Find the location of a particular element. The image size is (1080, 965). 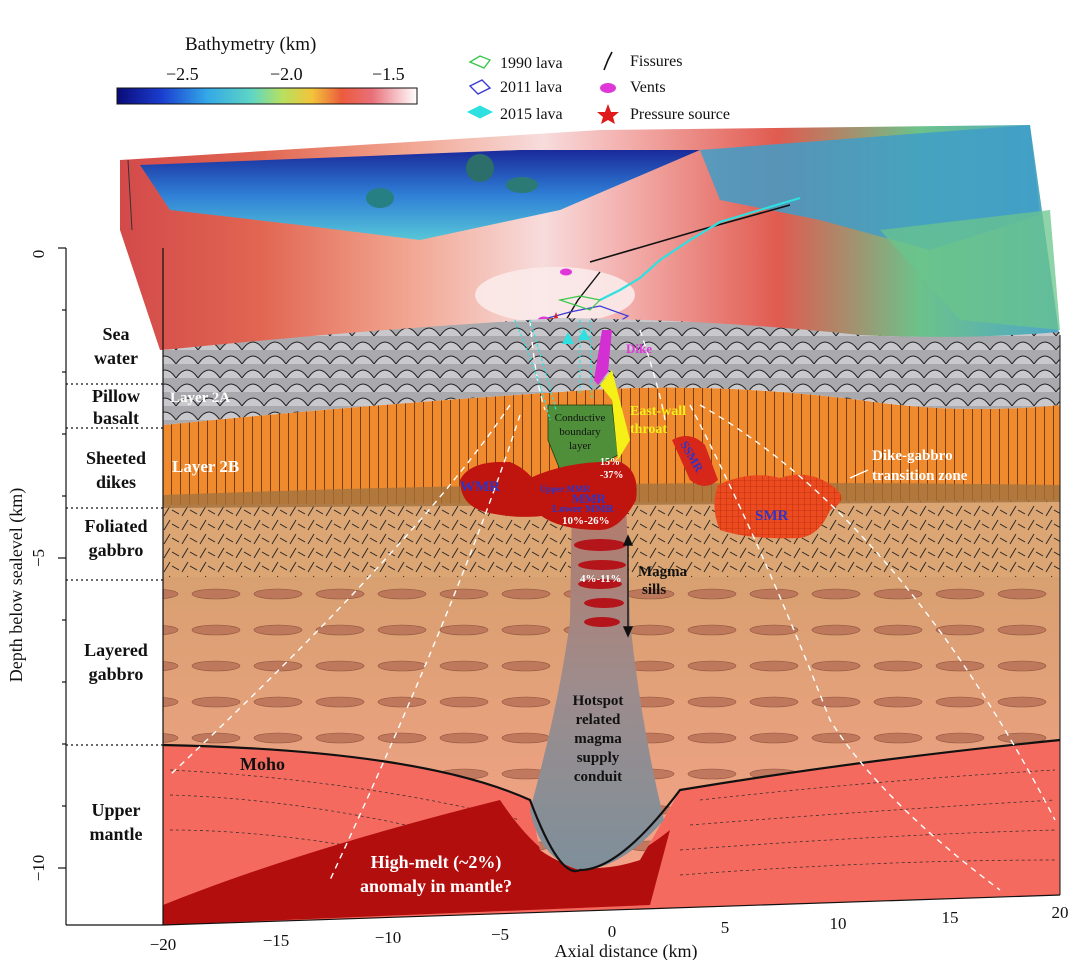

smr-body is located at coordinates (778, 506).